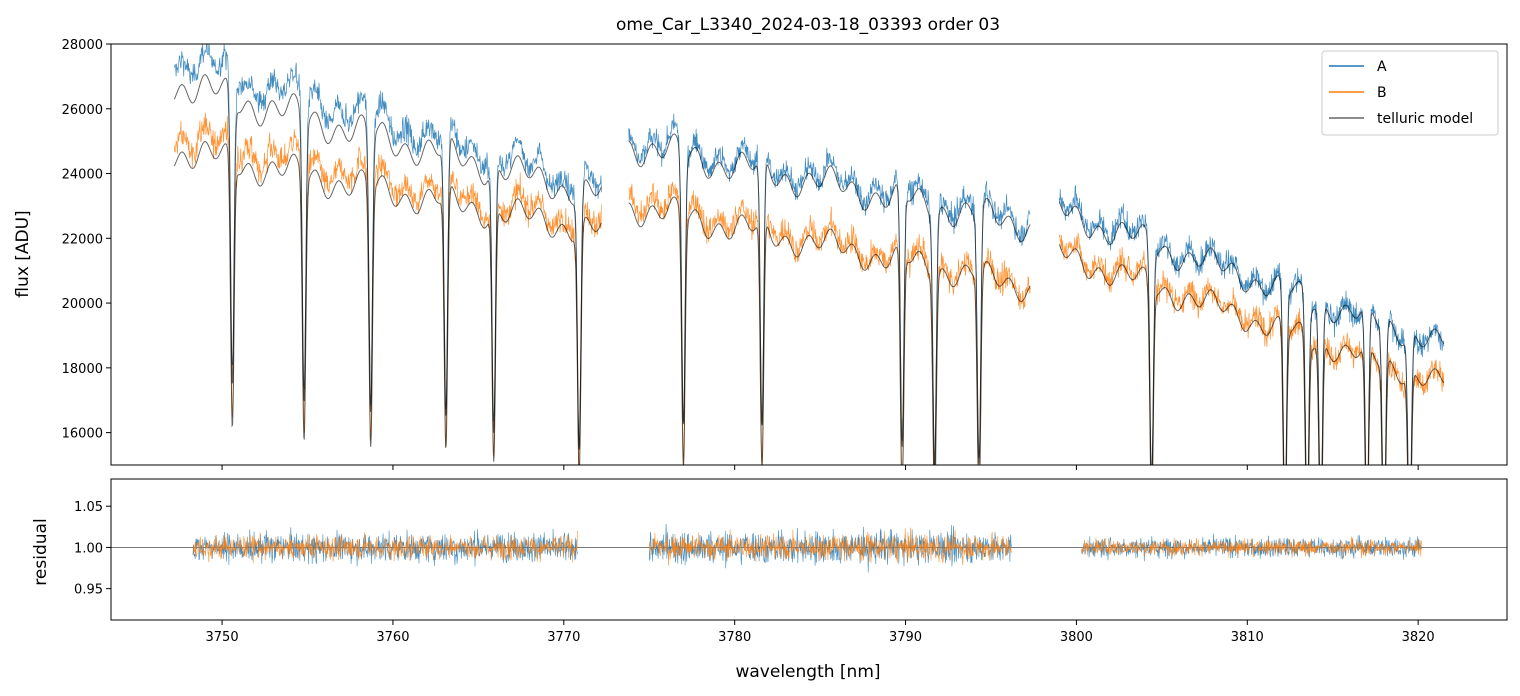 This screenshot has width=1520, height=696. I want to click on x-tick-label: 3770, so click(563, 637).